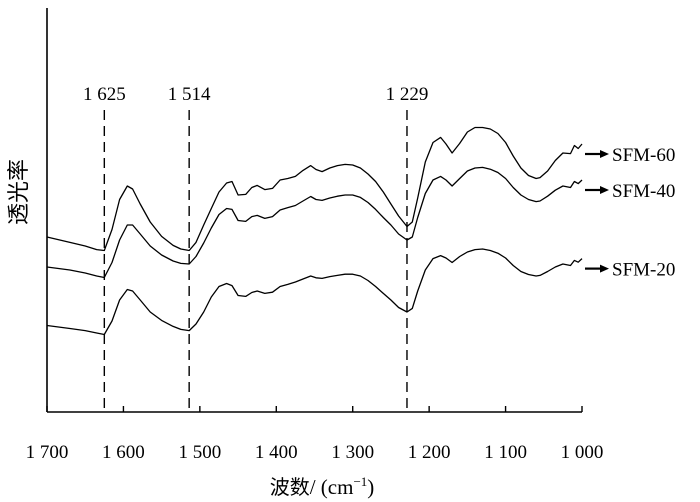 The height and width of the screenshot is (502, 700). What do you see at coordinates (332, 487) in the screenshot?
I see `x-axis-label-unit: / (cm` at bounding box center [332, 487].